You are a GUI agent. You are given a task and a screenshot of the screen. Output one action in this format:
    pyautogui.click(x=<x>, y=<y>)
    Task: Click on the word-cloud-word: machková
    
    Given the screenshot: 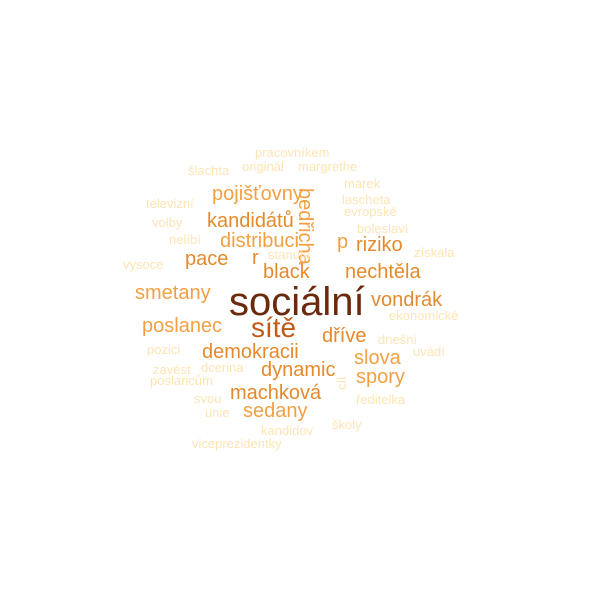 What is the action you would take?
    pyautogui.click(x=276, y=393)
    